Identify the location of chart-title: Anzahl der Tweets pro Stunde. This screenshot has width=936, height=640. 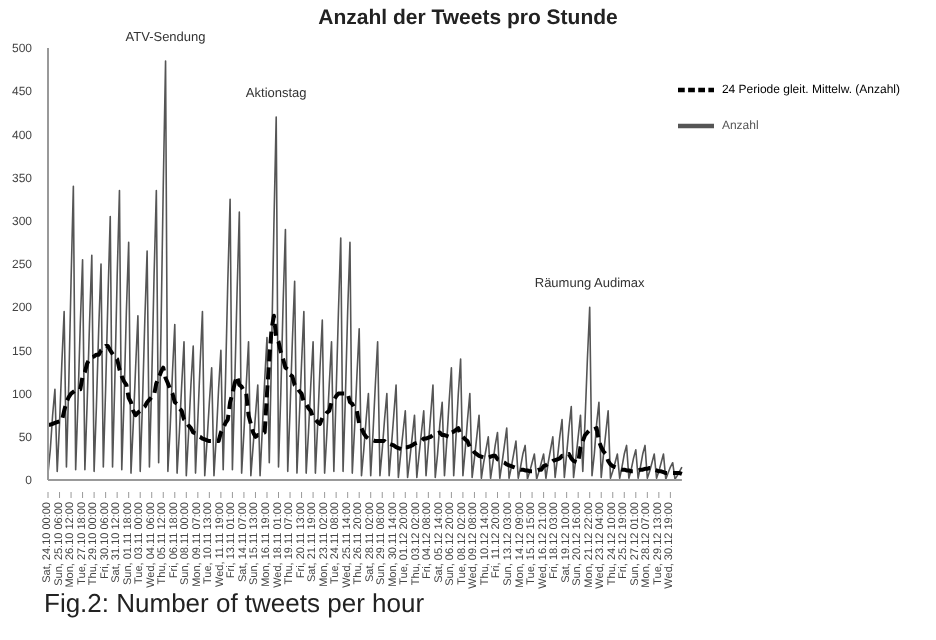
(468, 18).